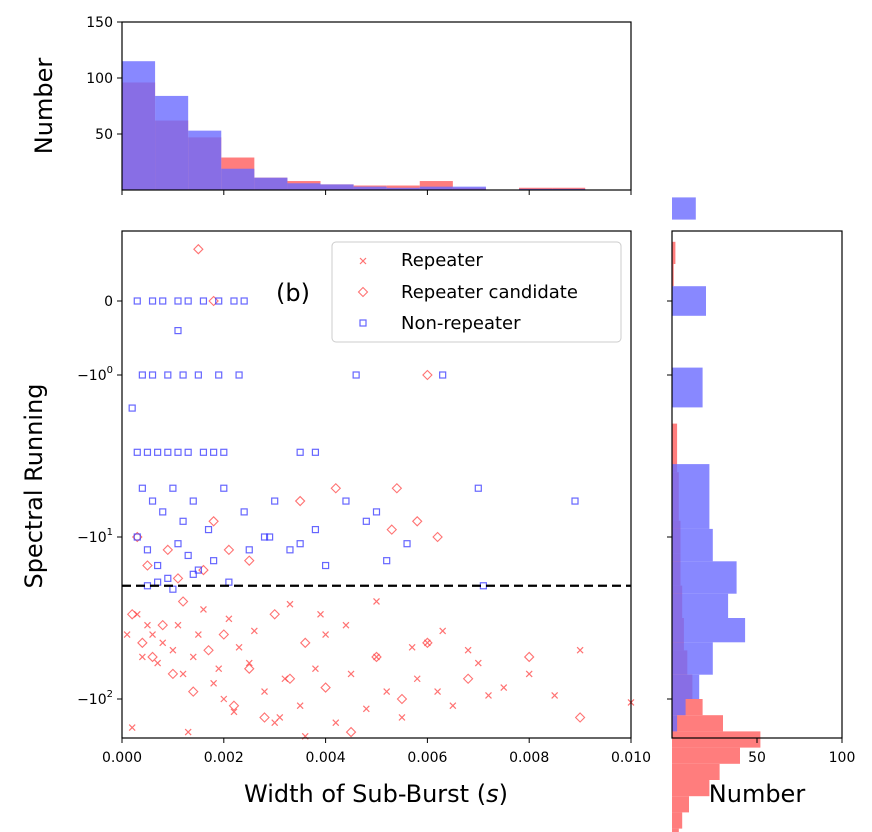 The image size is (872, 832). What do you see at coordinates (99, 501) in the screenshot?
I see `scatter-y-ticks: 0−100−101−102` at bounding box center [99, 501].